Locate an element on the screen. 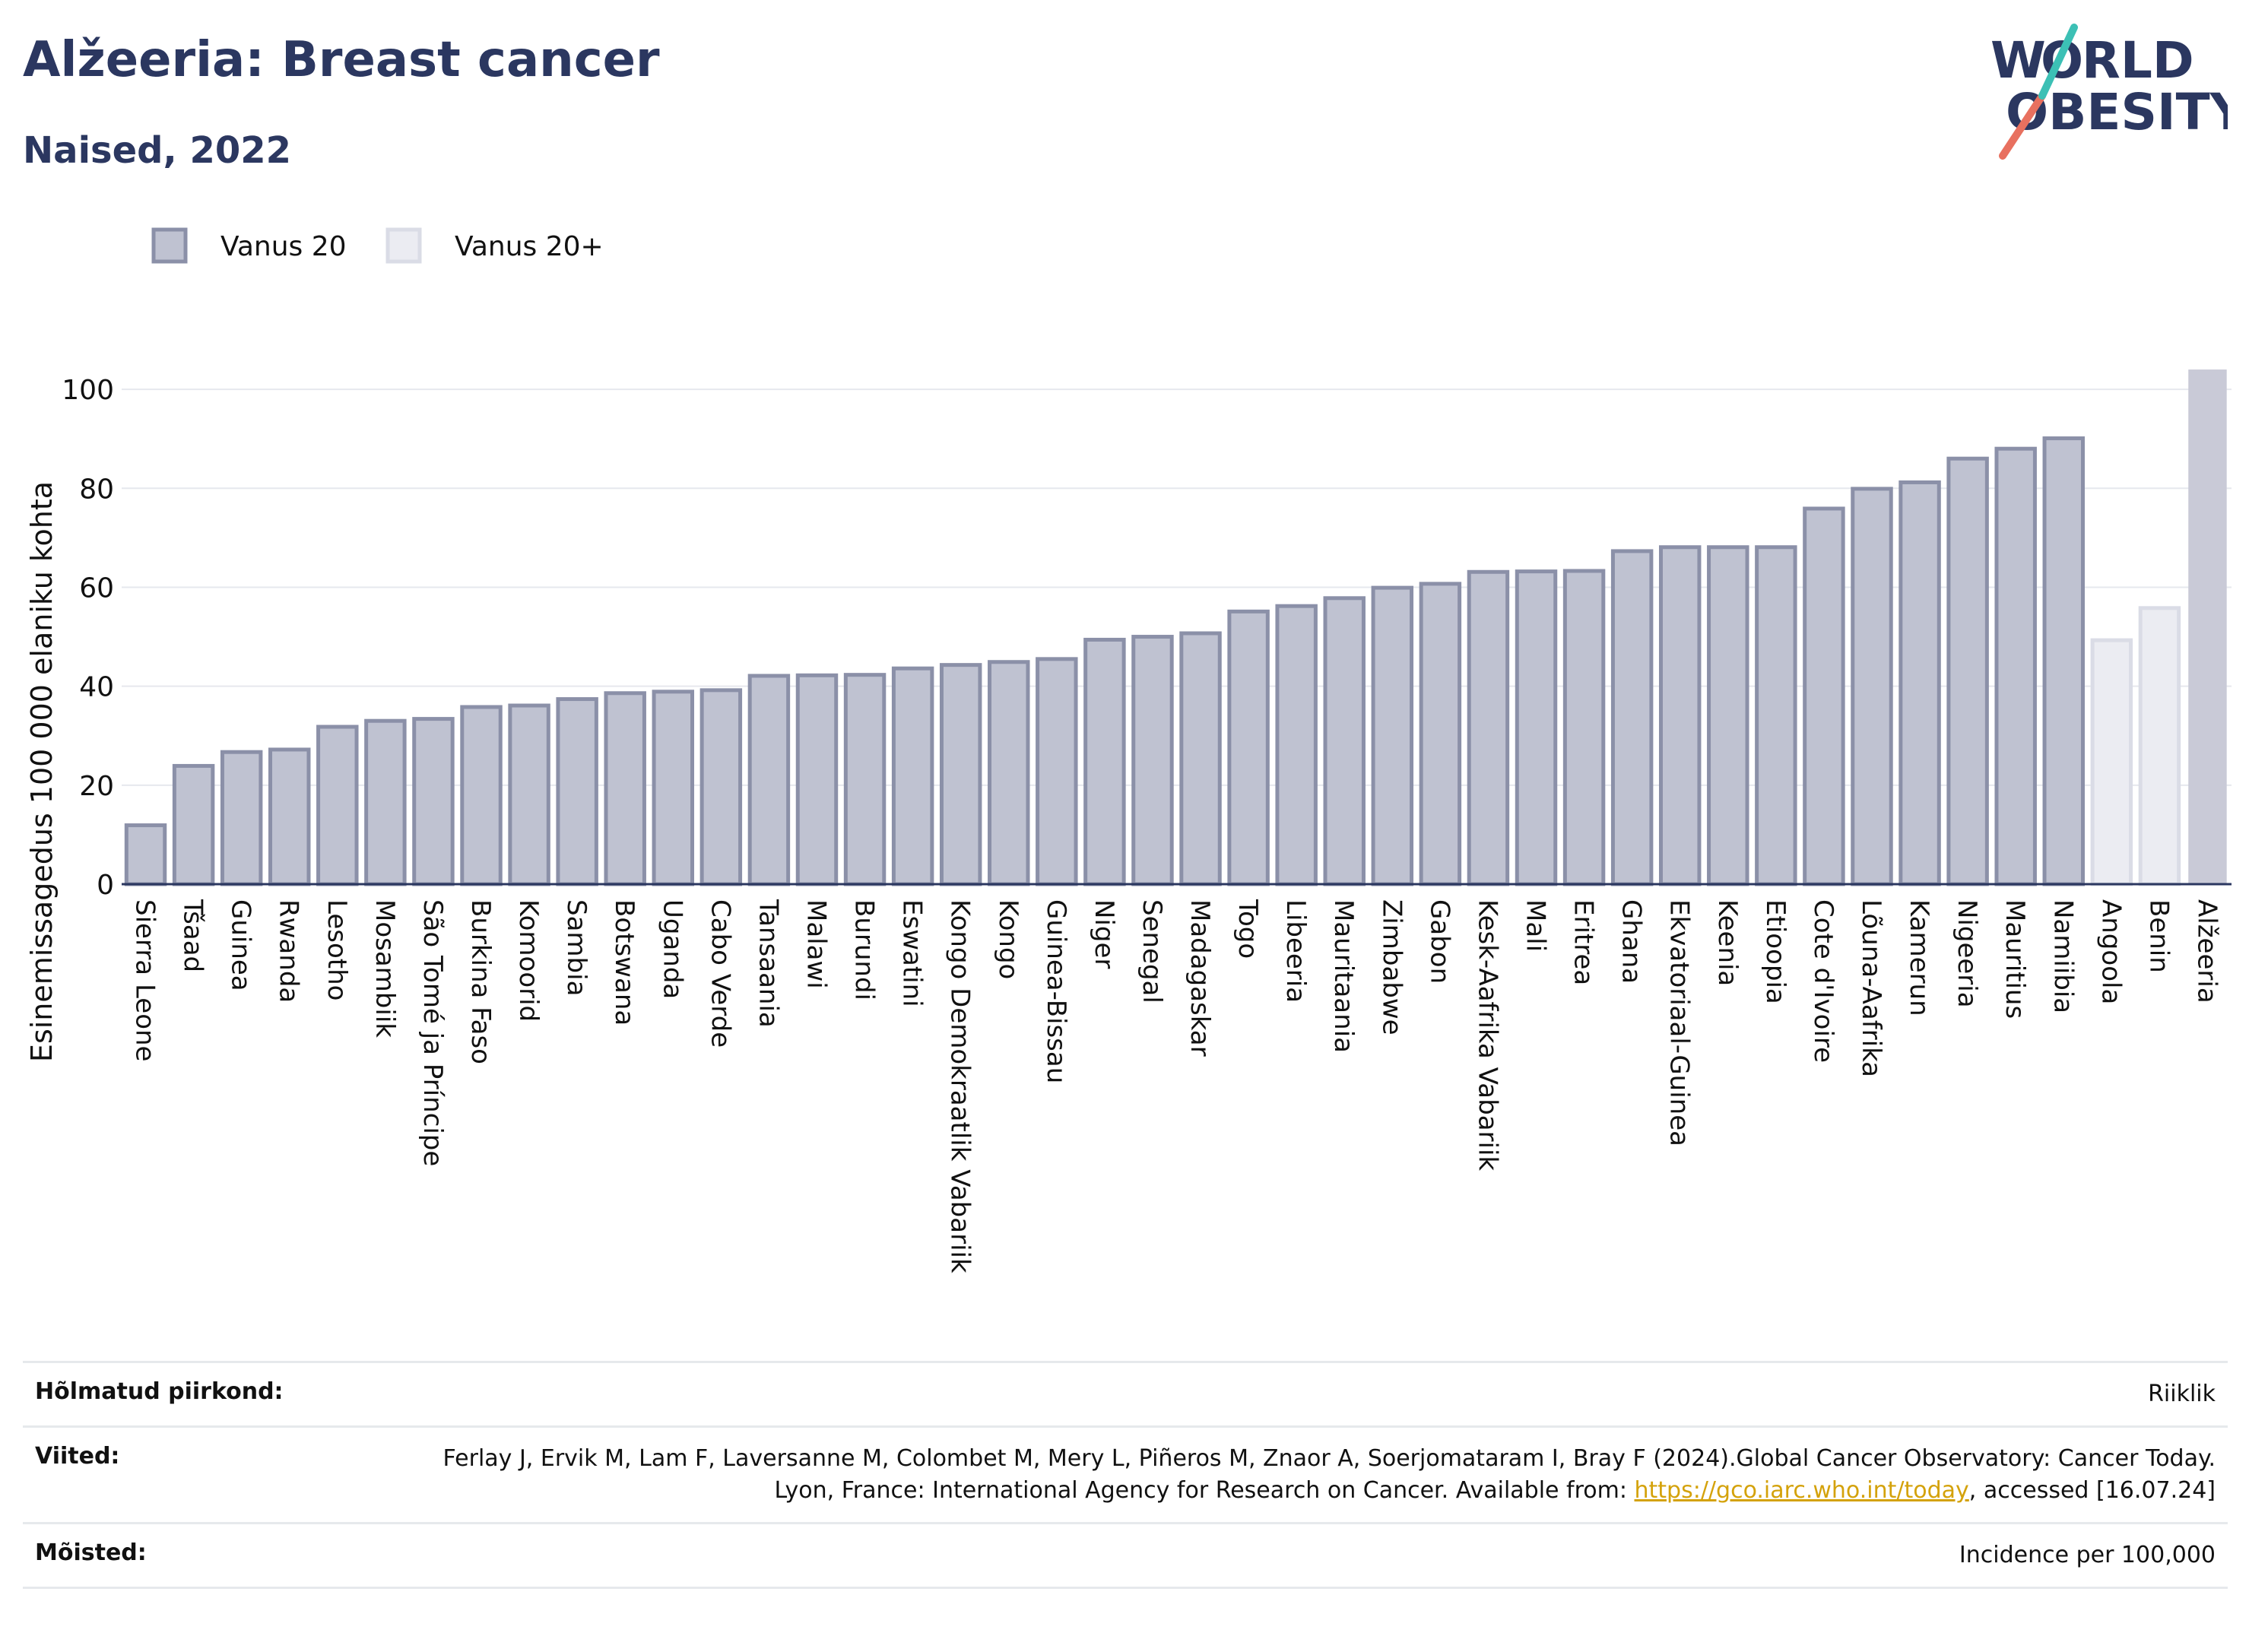  x-tick-label: Niger is located at coordinates (1104, 934).